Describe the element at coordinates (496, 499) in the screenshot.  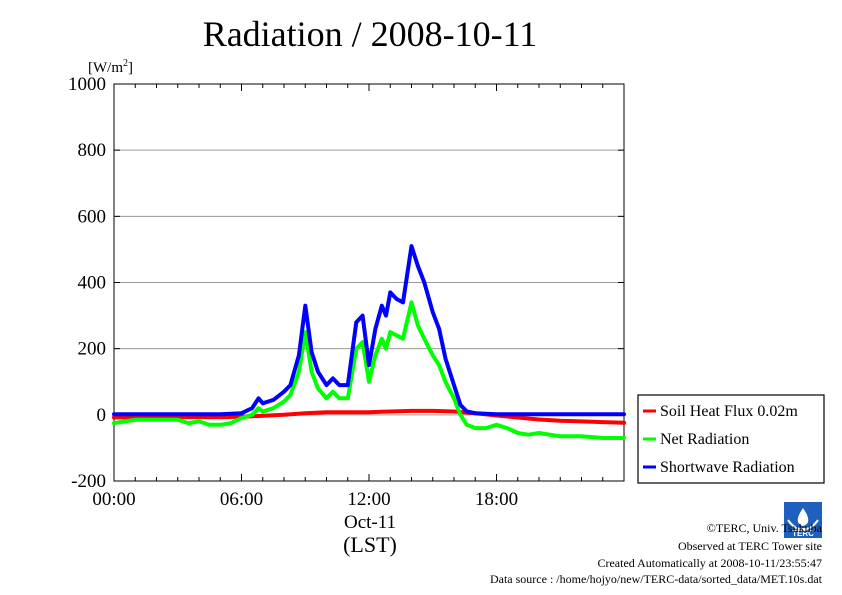
I see `x-tick-label: 18:00` at that location.